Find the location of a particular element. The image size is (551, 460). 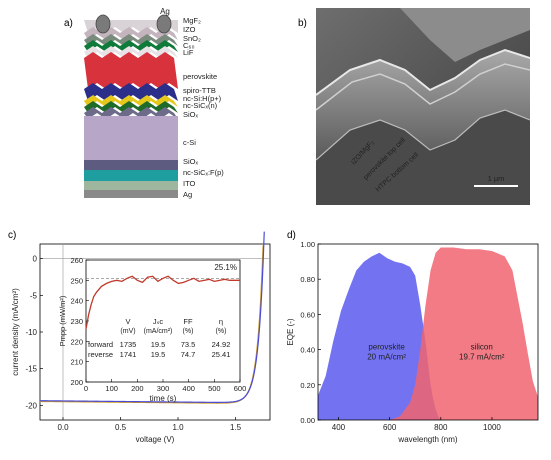

inset-series is located at coordinates (162, 302).